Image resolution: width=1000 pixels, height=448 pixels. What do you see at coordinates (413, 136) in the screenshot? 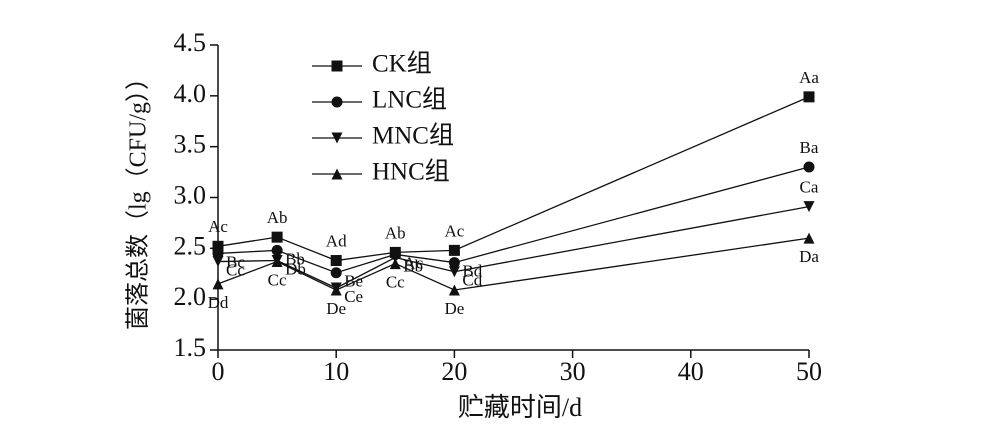
I see `legend-label: MNC组` at bounding box center [413, 136].